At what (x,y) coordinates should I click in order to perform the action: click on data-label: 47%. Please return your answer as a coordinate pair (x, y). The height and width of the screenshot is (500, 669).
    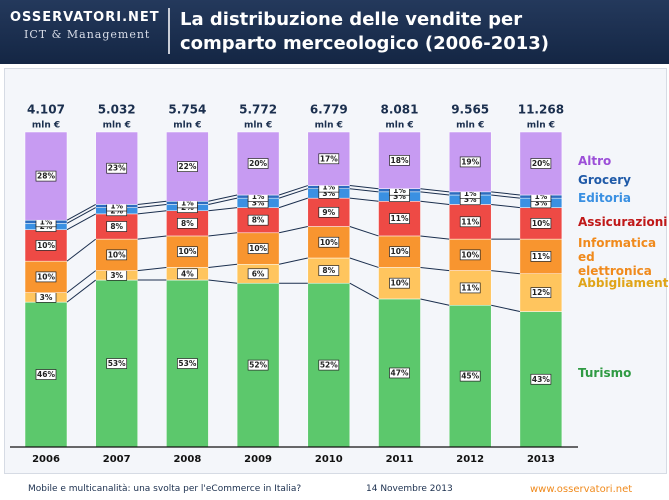
    Looking at the image, I should click on (400, 372).